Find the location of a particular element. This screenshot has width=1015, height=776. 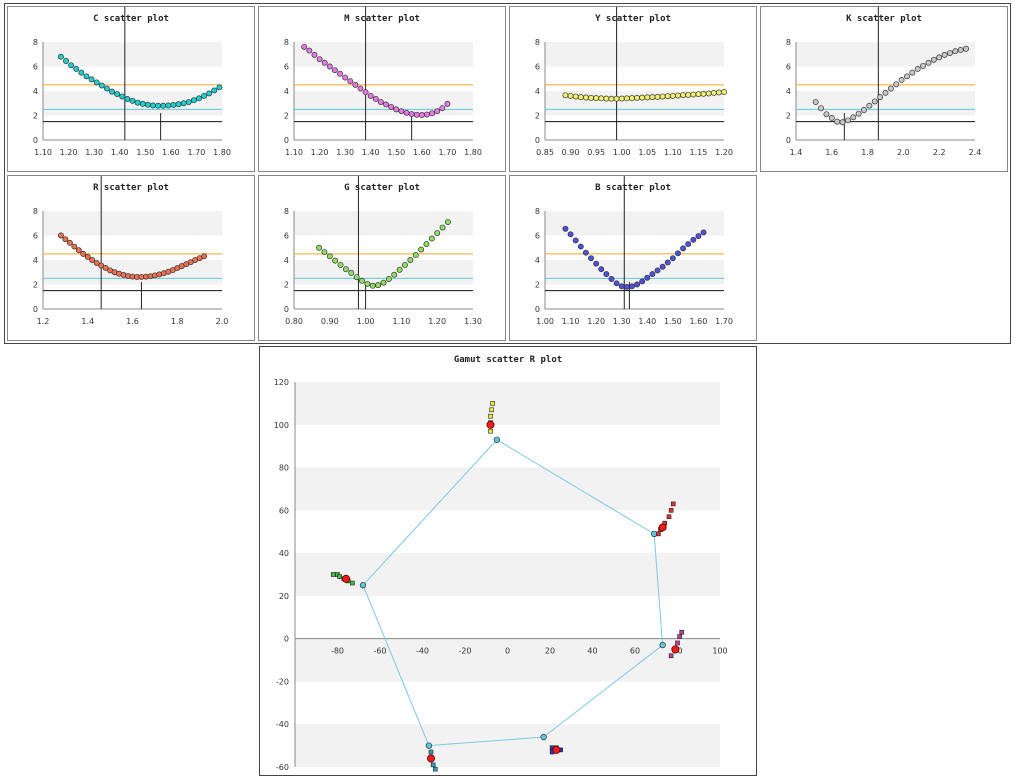

x-tick-label: 1.4 is located at coordinates (796, 152).